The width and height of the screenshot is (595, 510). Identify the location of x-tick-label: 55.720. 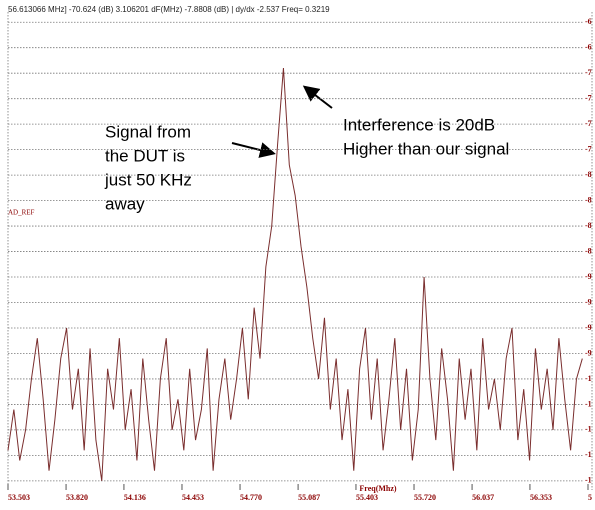
(425, 497).